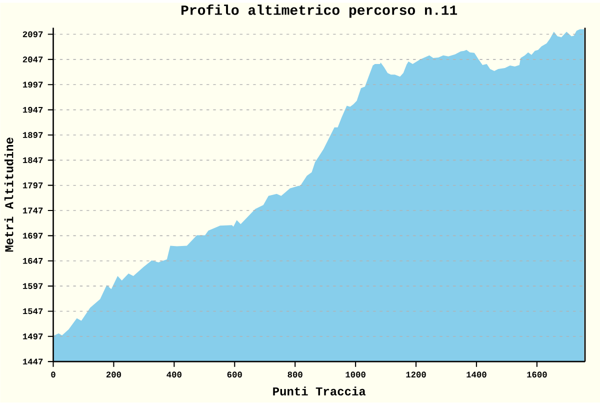 The image size is (600, 403). I want to click on x-tick-label: 1000, so click(356, 375).